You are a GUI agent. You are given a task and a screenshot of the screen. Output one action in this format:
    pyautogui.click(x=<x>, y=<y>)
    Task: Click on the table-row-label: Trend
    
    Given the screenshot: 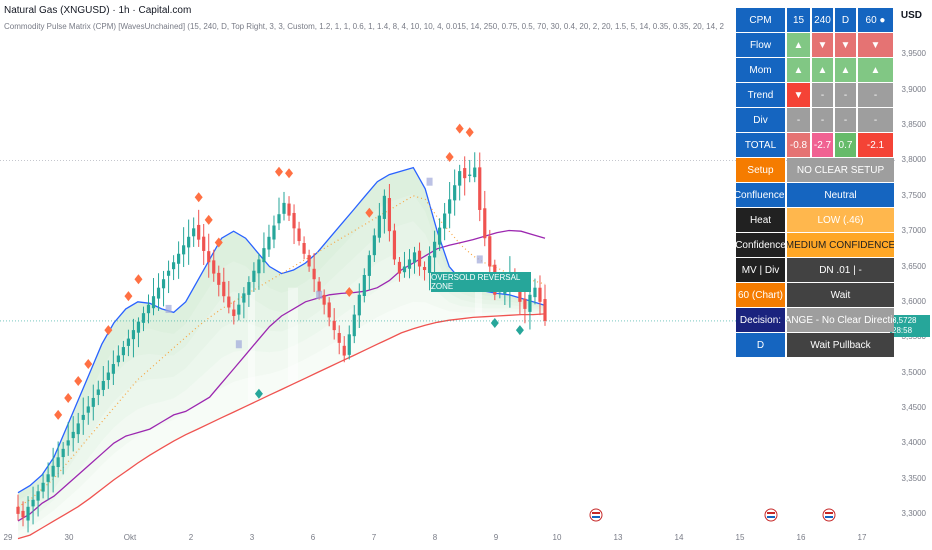 What is the action you would take?
    pyautogui.click(x=760, y=95)
    